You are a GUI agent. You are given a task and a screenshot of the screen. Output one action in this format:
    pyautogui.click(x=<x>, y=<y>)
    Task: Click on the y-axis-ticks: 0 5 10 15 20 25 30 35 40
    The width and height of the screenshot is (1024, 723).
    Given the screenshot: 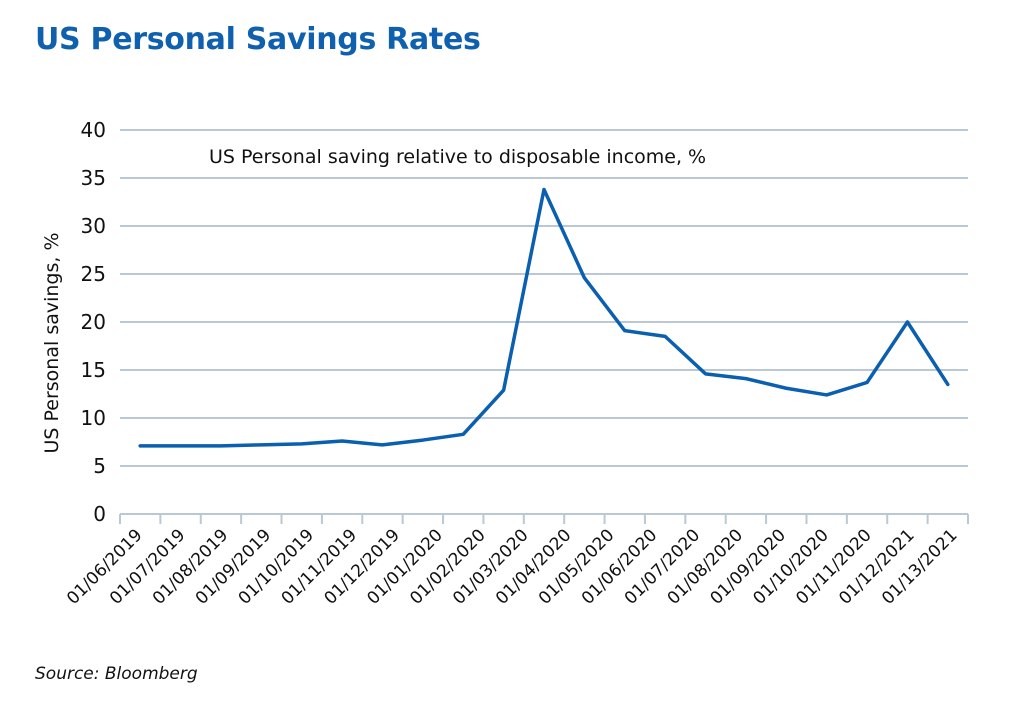 What is the action you would take?
    pyautogui.click(x=93, y=322)
    